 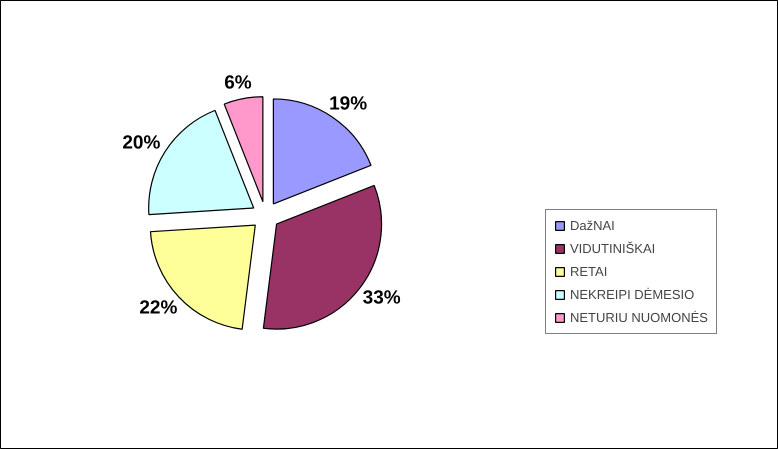 I want to click on legend-label: NETURIU NUOMONĖS, so click(x=639, y=317).